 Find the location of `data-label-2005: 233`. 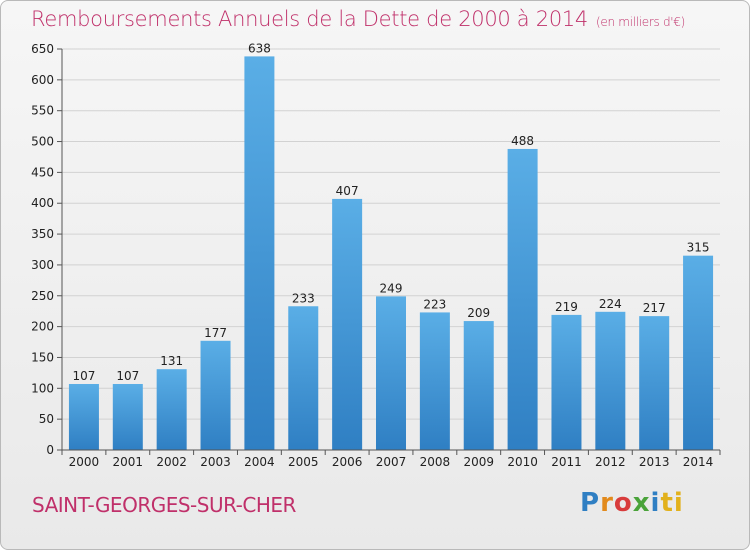

data-label-2005: 233 is located at coordinates (303, 298).